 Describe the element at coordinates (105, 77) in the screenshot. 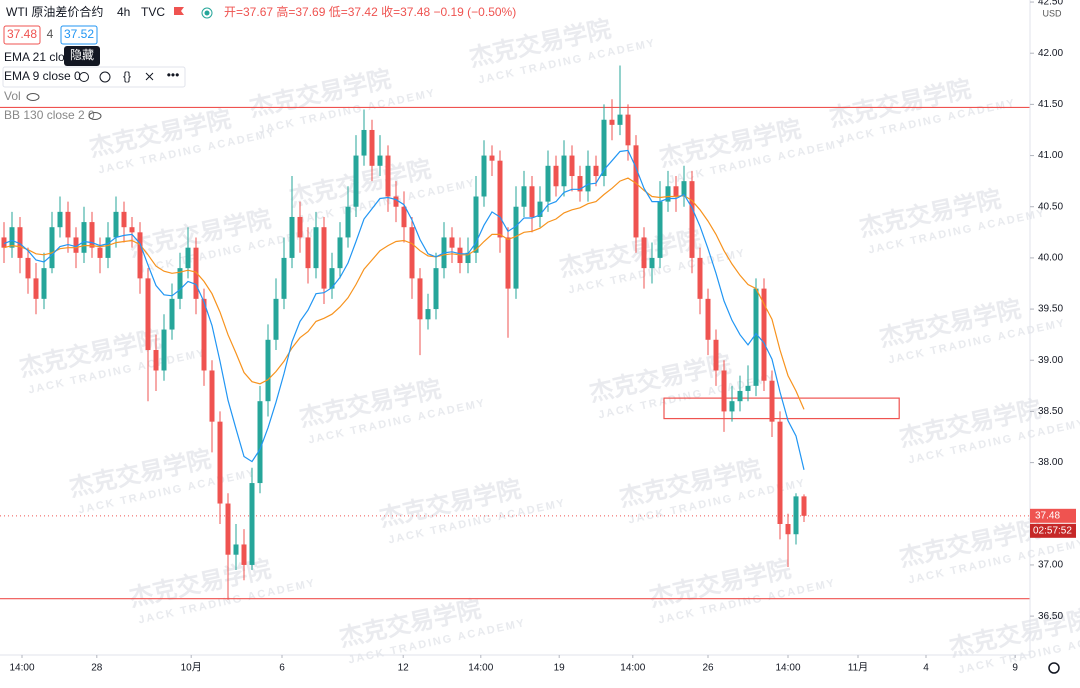

I see `settings-icon` at that location.